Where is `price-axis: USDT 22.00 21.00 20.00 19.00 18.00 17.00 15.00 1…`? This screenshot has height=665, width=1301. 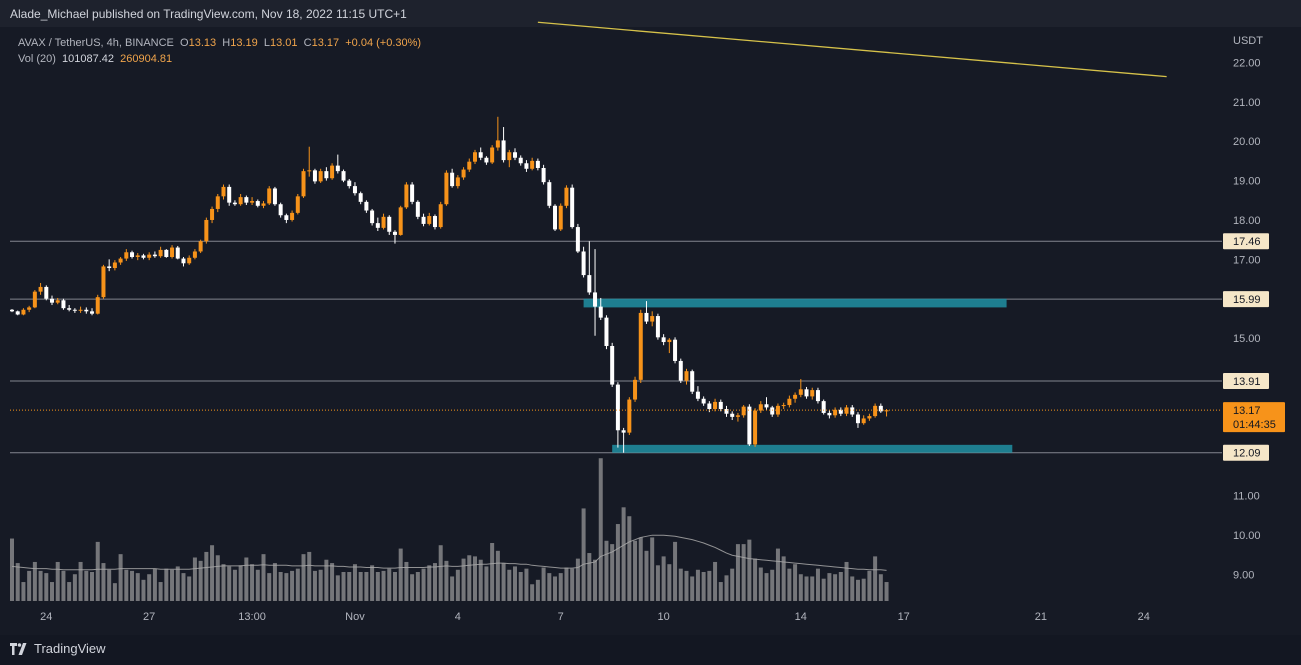
price-axis: USDT 22.00 21.00 20.00 19.00 18.00 17.00 15.00 1… is located at coordinates (1254, 308).